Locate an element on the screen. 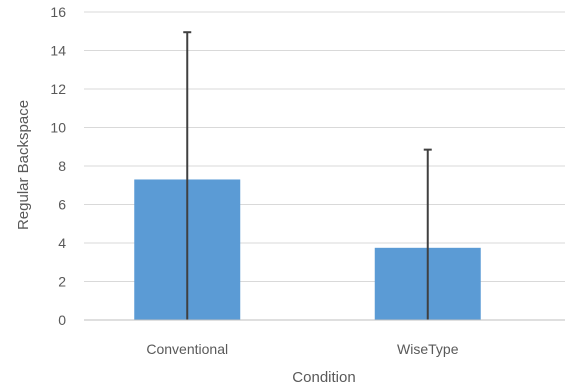 The height and width of the screenshot is (389, 571). y-axis-ticks: 0 2 4 6 8 10 12 14 16 is located at coordinates (58, 166).